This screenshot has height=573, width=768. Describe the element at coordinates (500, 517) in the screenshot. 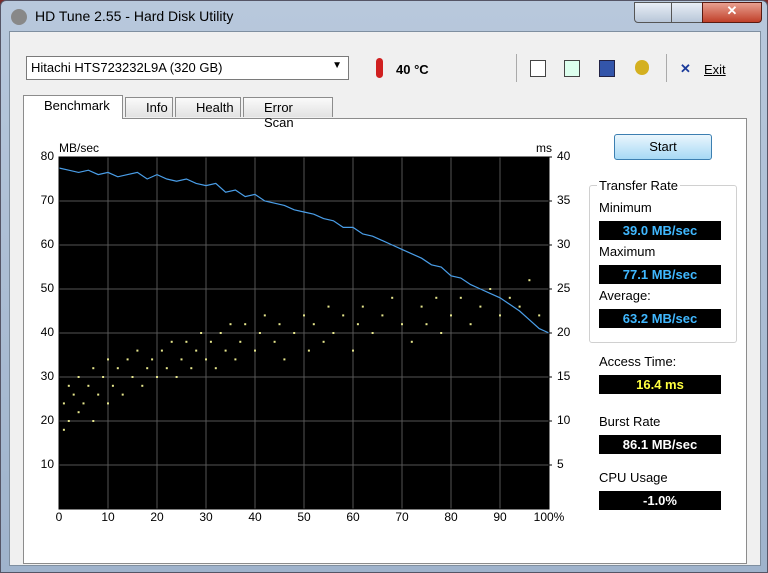

I see `x-tick-label: 90` at that location.